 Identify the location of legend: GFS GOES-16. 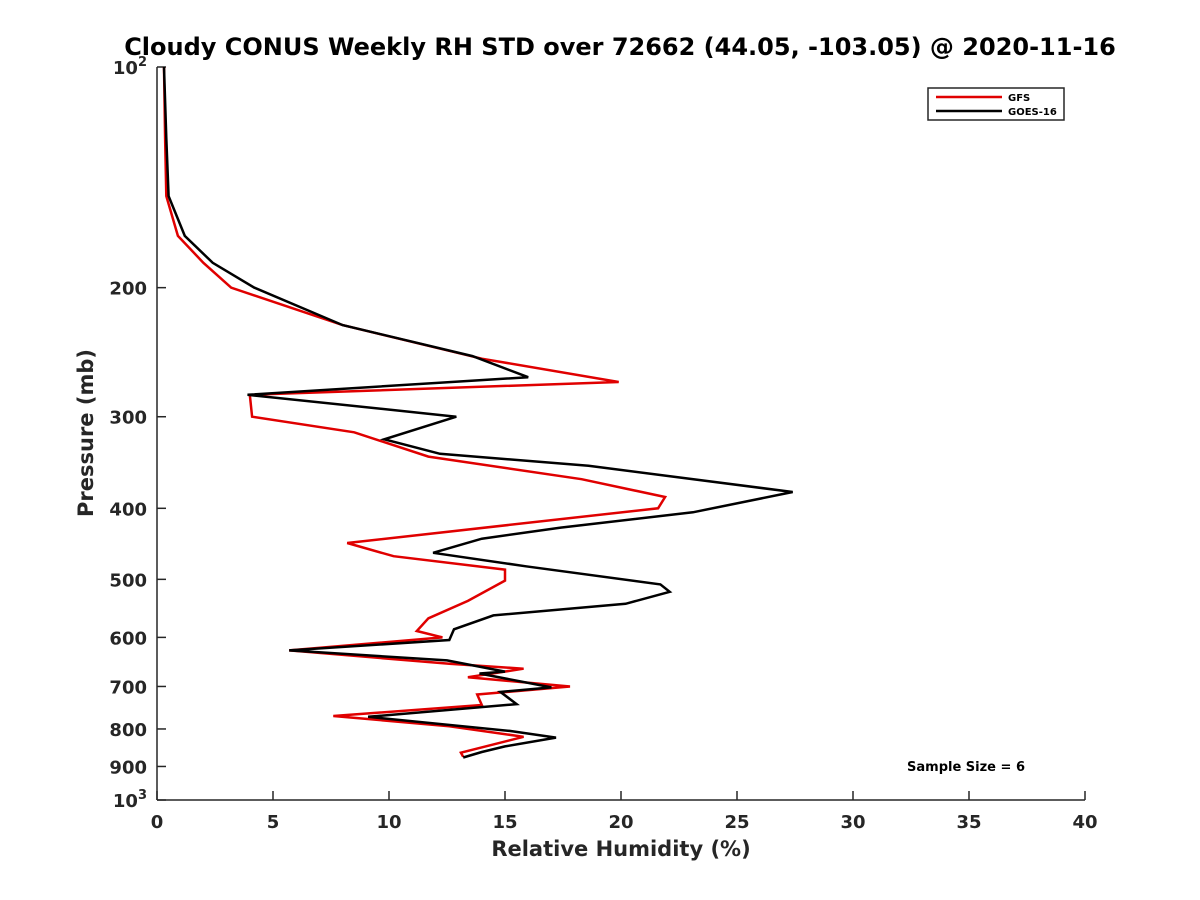
(996, 104).